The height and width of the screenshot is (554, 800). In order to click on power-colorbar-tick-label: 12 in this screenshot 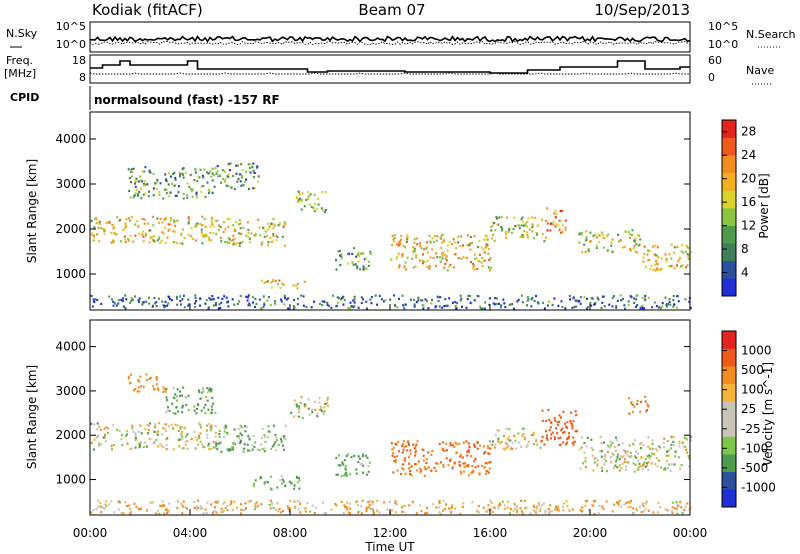, I will do `click(748, 226)`.